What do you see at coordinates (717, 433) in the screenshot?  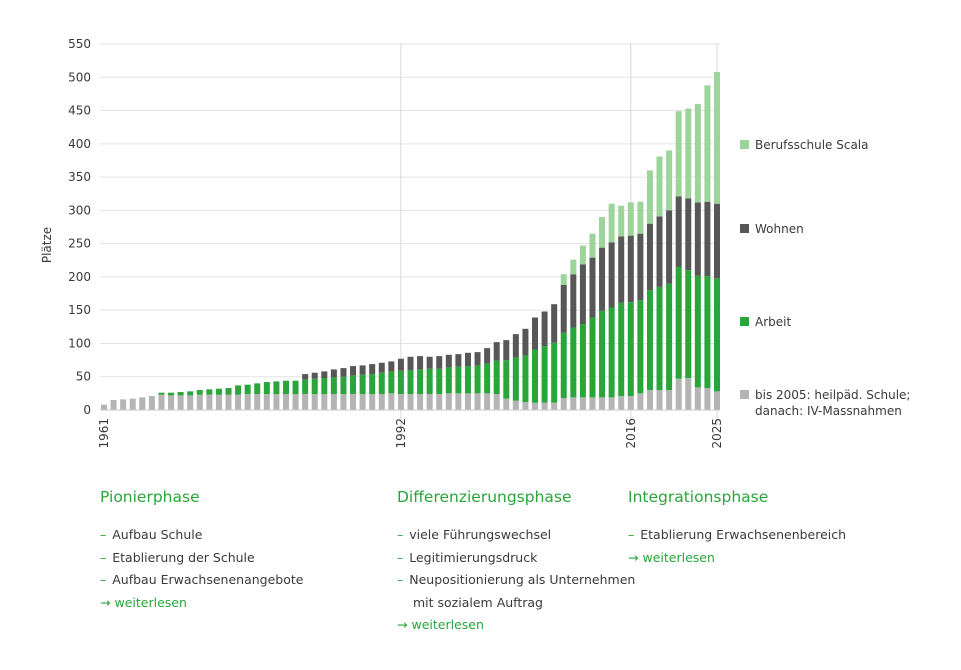 I see `x-tick-label: 2025` at bounding box center [717, 433].